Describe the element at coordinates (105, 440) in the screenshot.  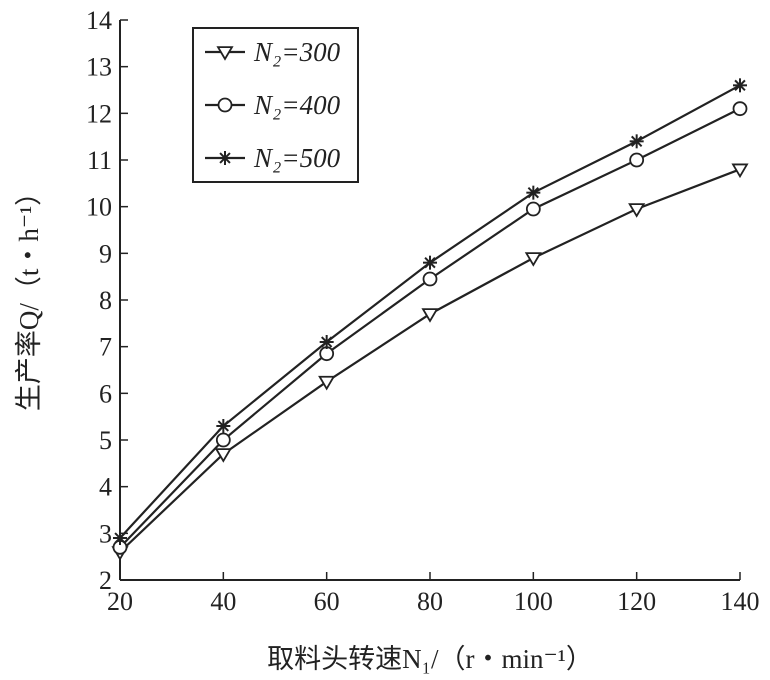
I see `y-tick-label: 5` at that location.